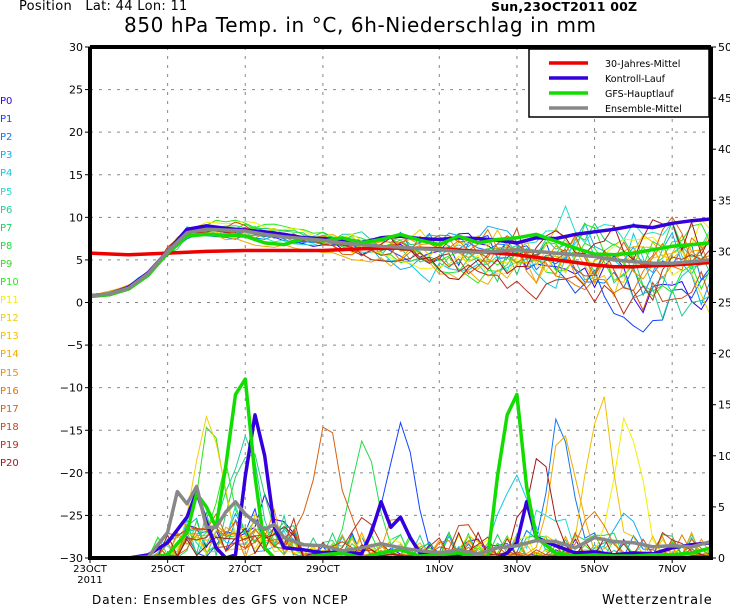 Image resolution: width=730 pixels, height=609 pixels. Describe the element at coordinates (79, 303) in the screenshot. I see `y-tick-label-left: 0` at that location.